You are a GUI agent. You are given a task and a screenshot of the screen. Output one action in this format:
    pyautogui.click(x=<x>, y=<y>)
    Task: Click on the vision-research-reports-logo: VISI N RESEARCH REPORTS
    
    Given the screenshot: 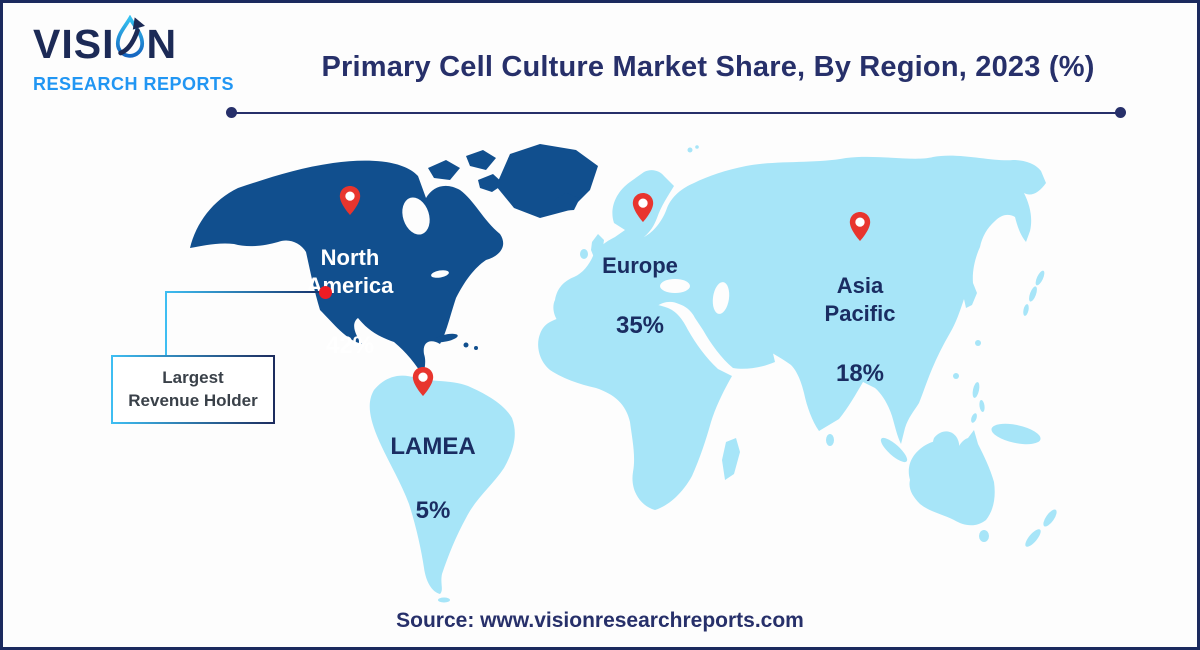 What is the action you would take?
    pyautogui.click(x=138, y=54)
    